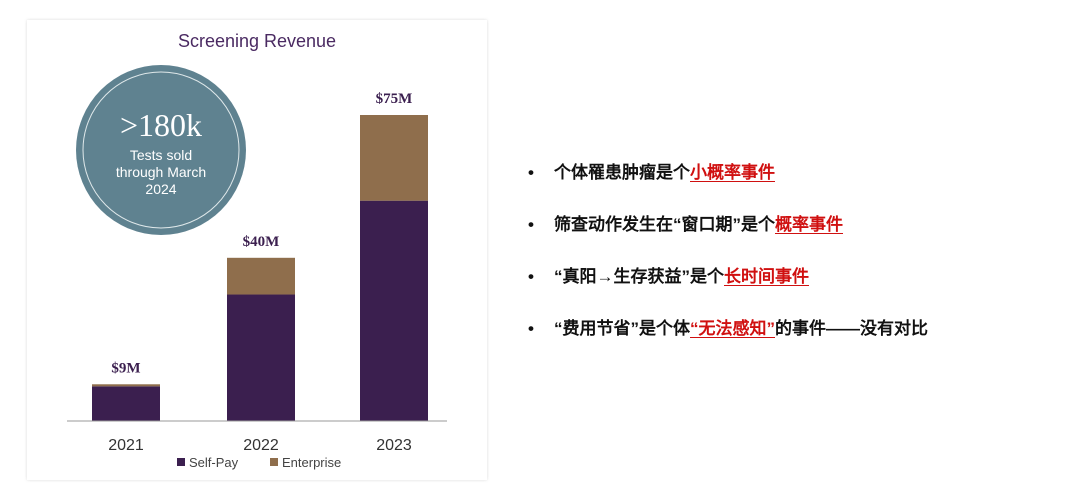  I want to click on callout-text: through March, so click(161, 172).